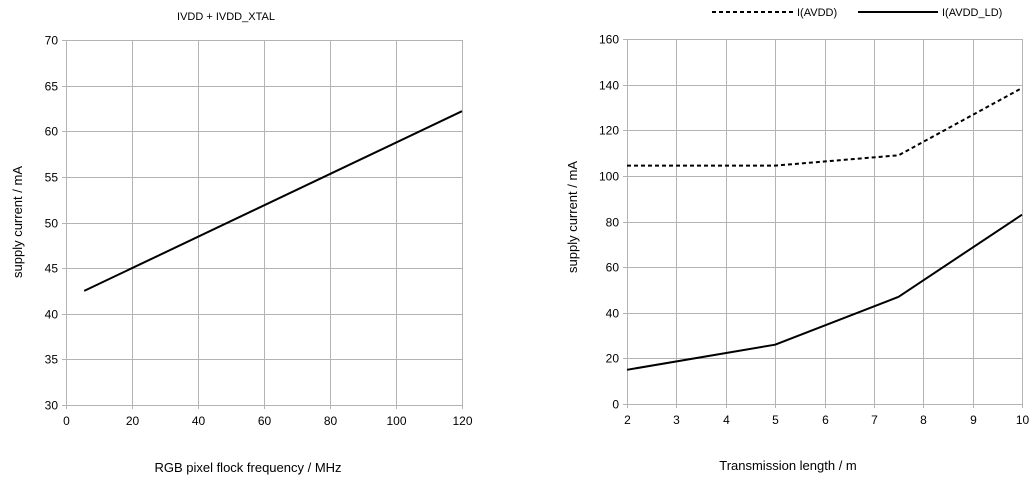  Describe the element at coordinates (52, 178) in the screenshot. I see `chart-left-ytick-label-5: 55` at that location.